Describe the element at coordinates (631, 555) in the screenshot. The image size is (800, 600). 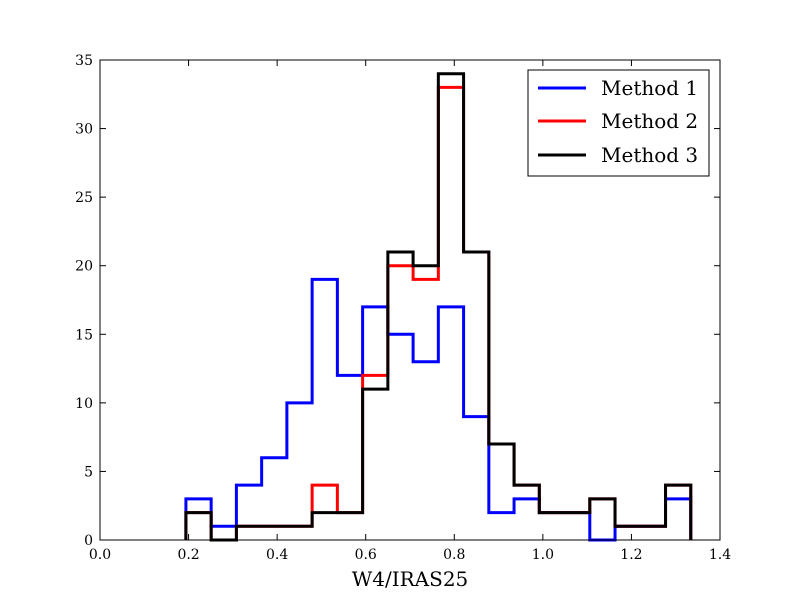
I see `x-tick-label: 1.2` at that location.